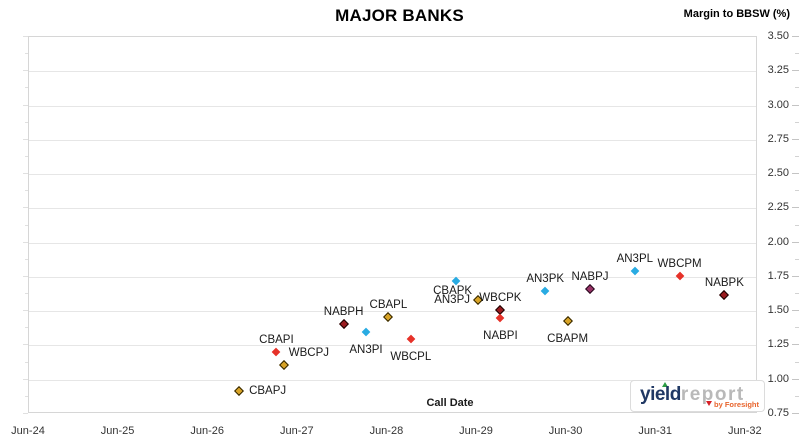 The image size is (799, 444). Describe the element at coordinates (388, 316) in the screenshot. I see `marker-CBAPL` at that location.